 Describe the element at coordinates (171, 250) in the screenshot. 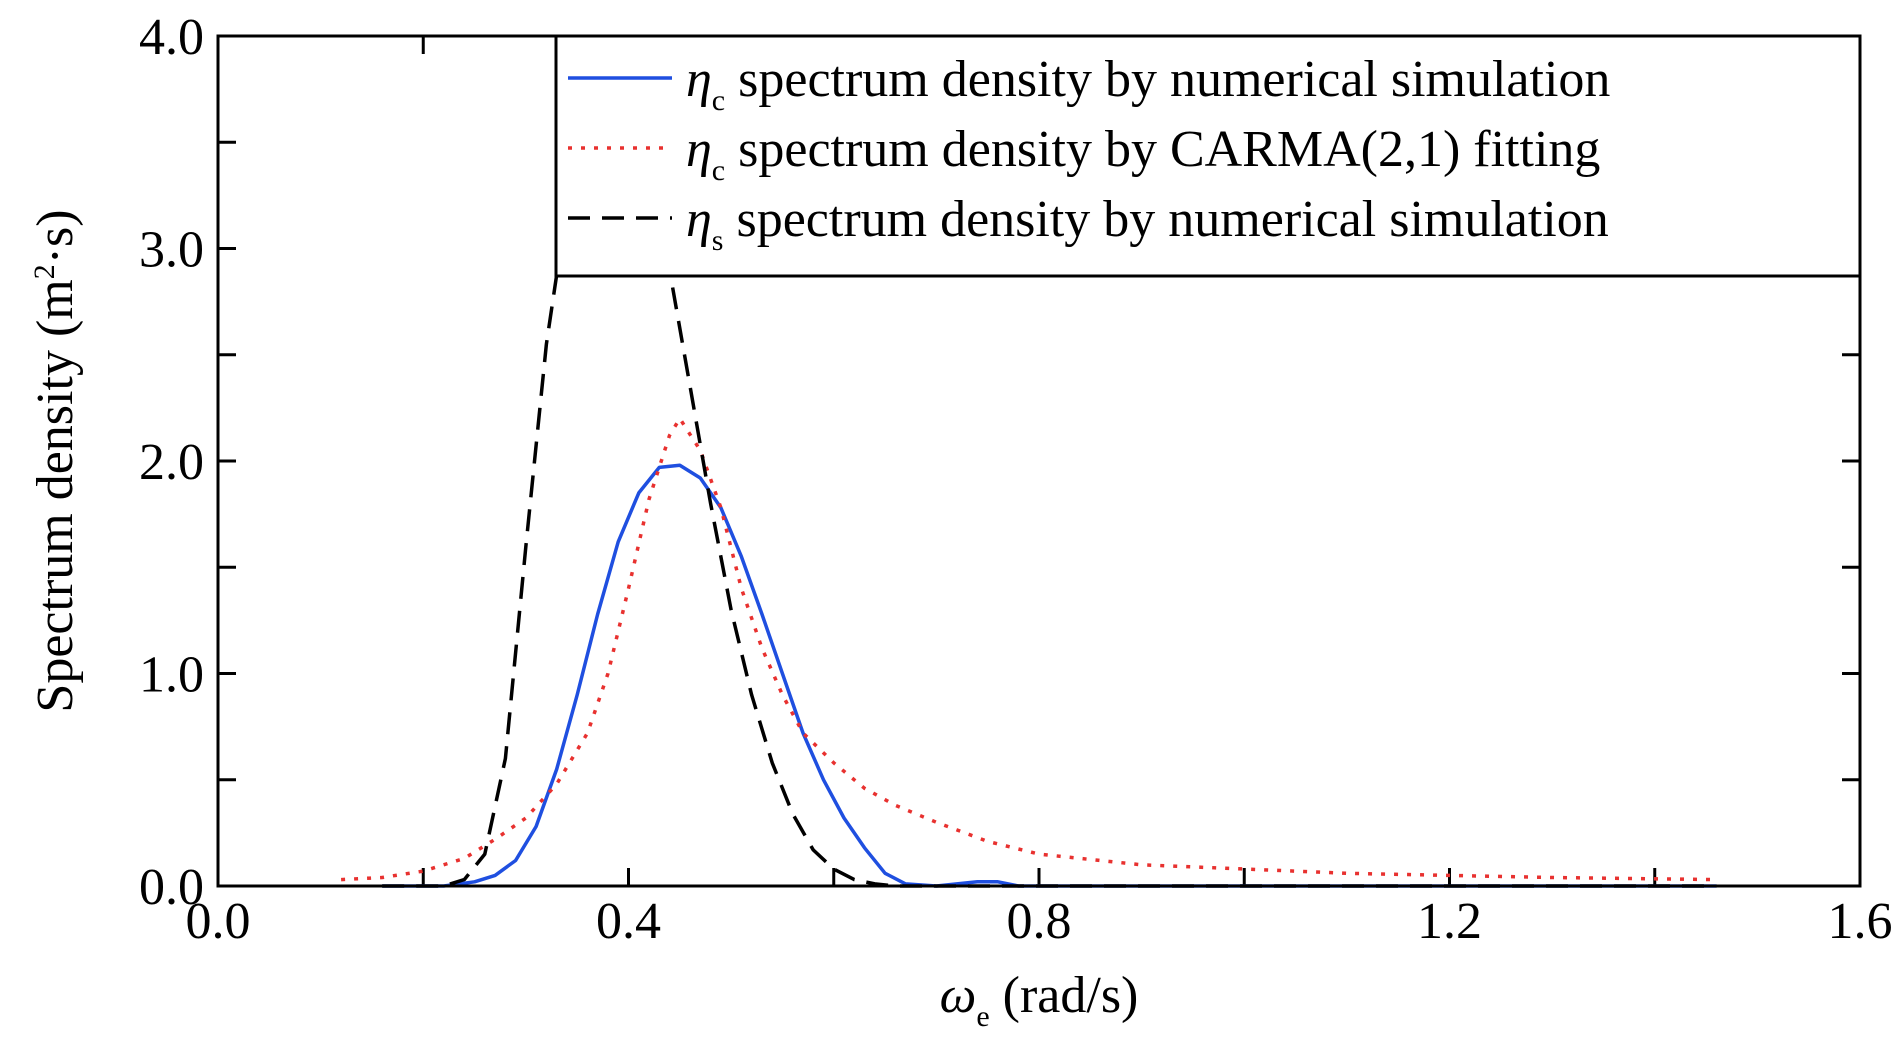

I see `y-tick-label: 3.0` at that location.